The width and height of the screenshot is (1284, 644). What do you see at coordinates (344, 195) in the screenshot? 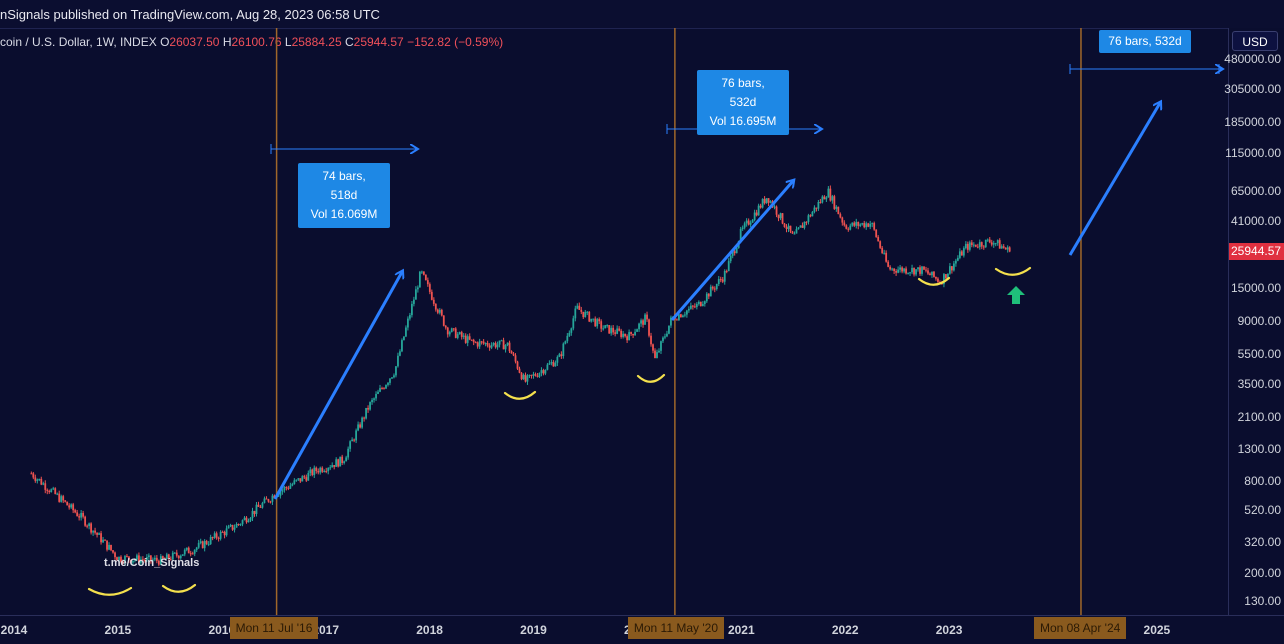
I see `measure-box-1: 74 bars, 518d Vol 16.069M` at bounding box center [344, 195].